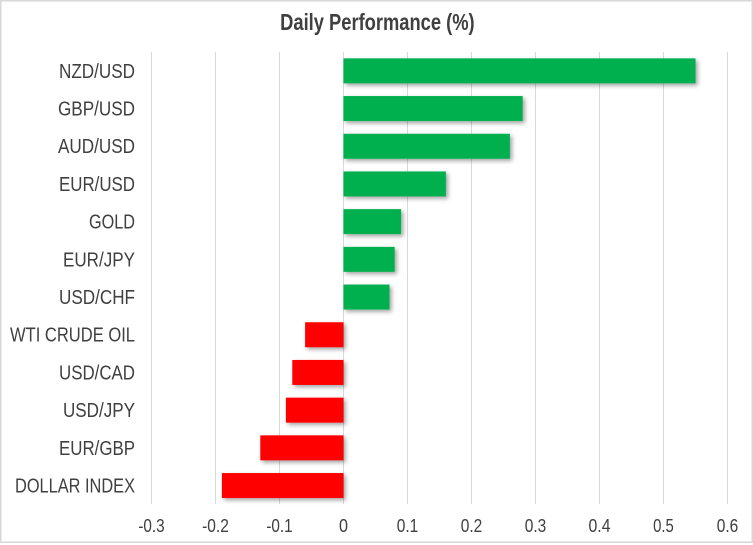  I want to click on svg-text: 0.2, so click(472, 526).